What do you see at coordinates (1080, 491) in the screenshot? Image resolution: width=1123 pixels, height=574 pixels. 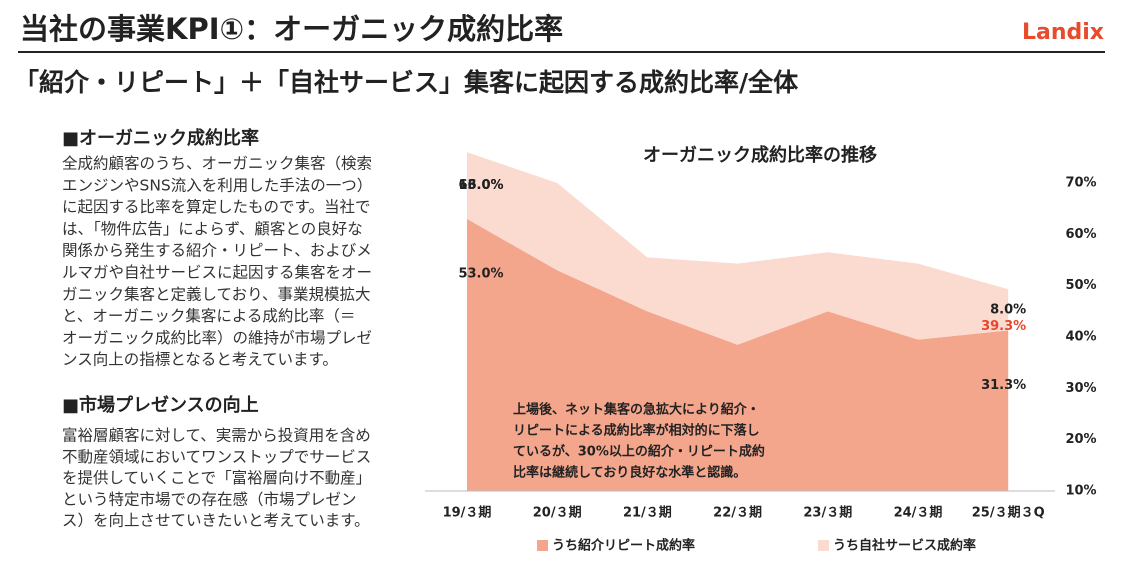 I see `y-tick-label: 10%` at bounding box center [1080, 491].